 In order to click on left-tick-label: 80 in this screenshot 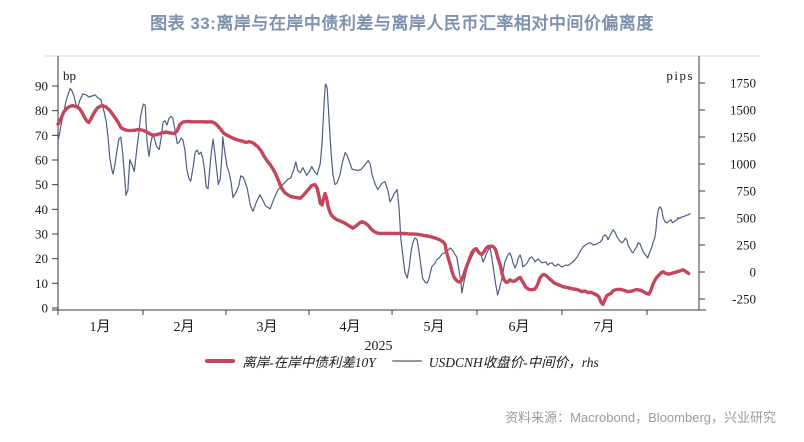, I will do `click(41, 110)`.